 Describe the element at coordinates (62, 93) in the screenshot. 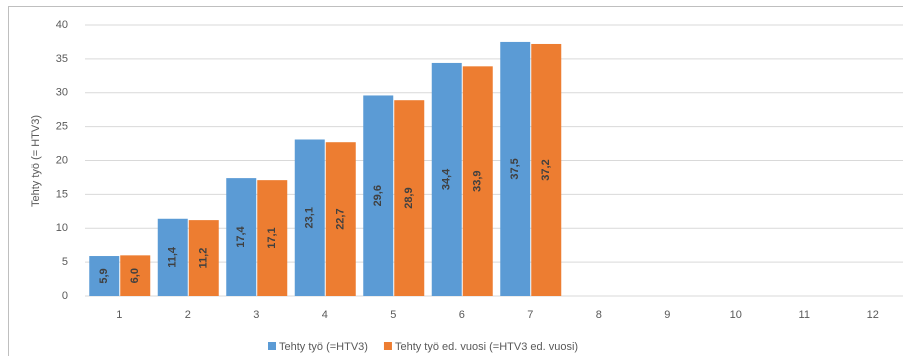

I see `y-tick-label: 30` at that location.